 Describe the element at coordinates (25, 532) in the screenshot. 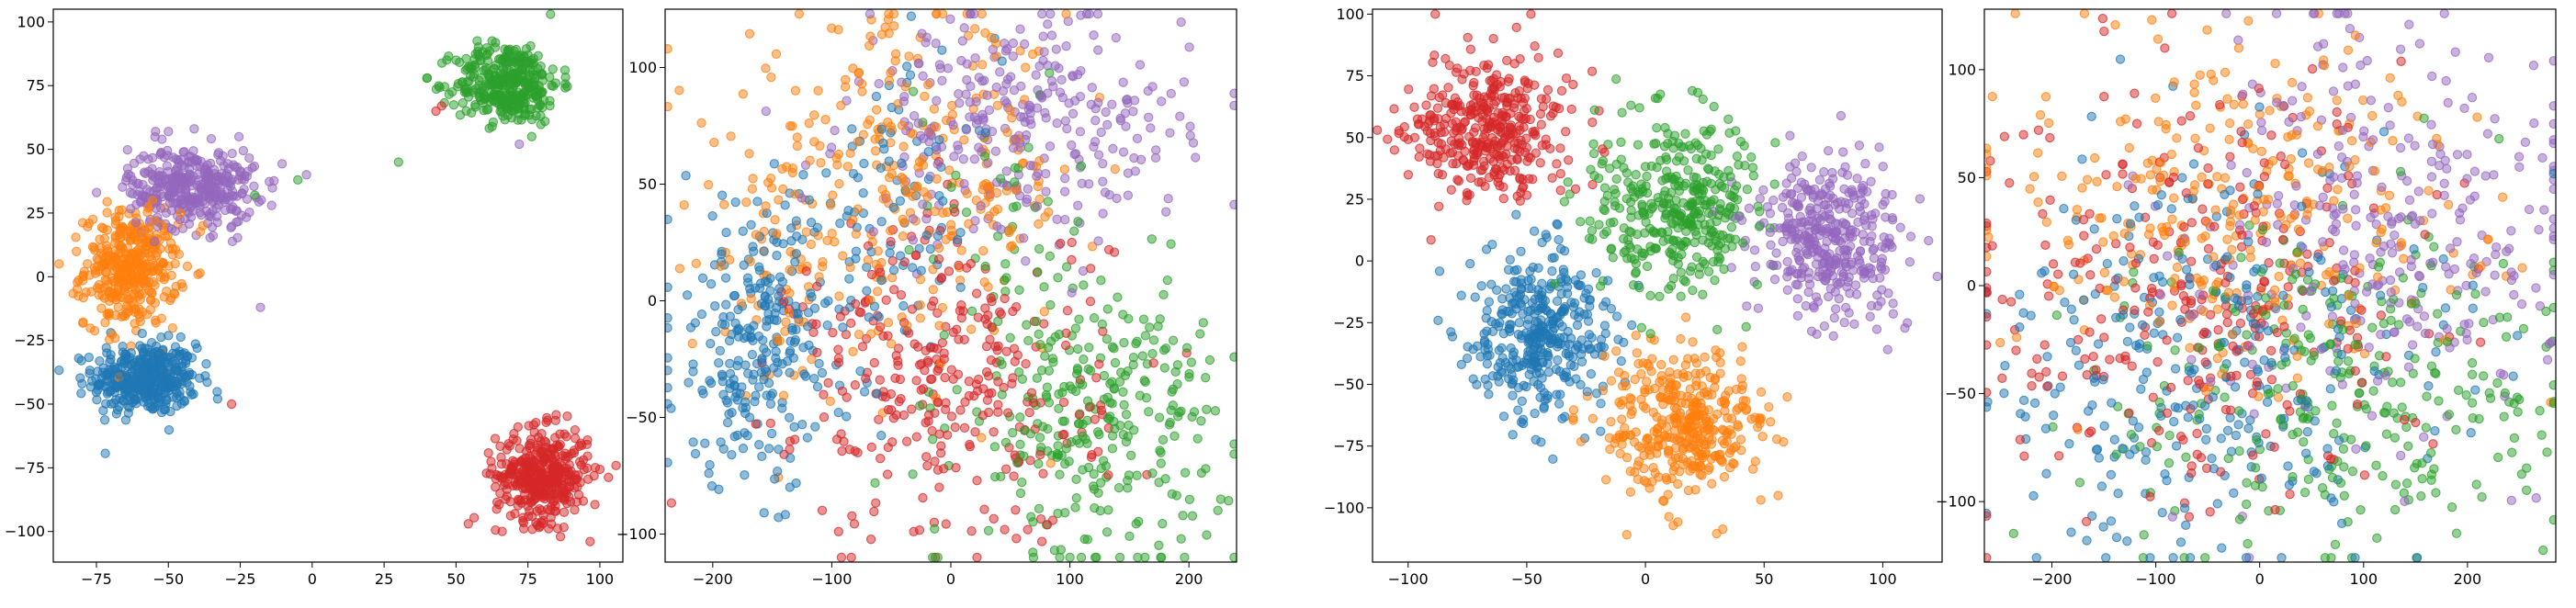

I see `y-tick-label: −100` at that location.